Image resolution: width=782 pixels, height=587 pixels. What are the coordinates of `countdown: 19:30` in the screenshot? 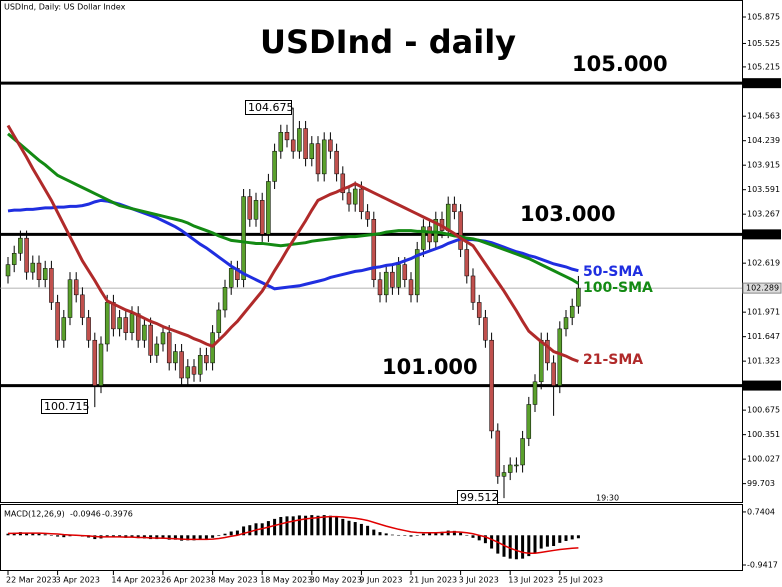 It's located at (607, 498).